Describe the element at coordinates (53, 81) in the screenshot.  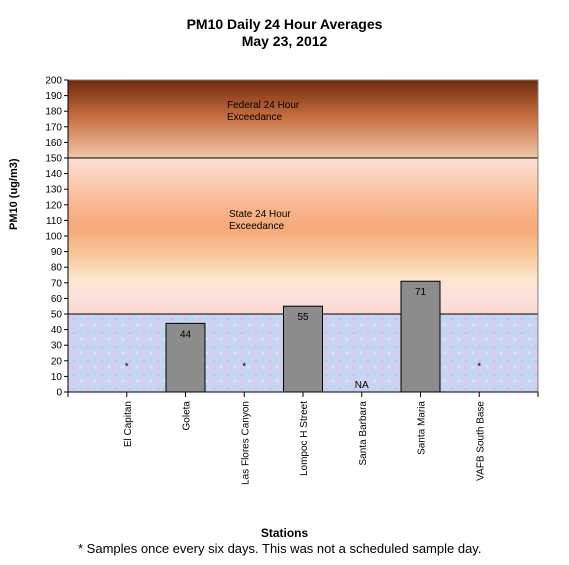
I see `y-tick-label: 200` at that location.